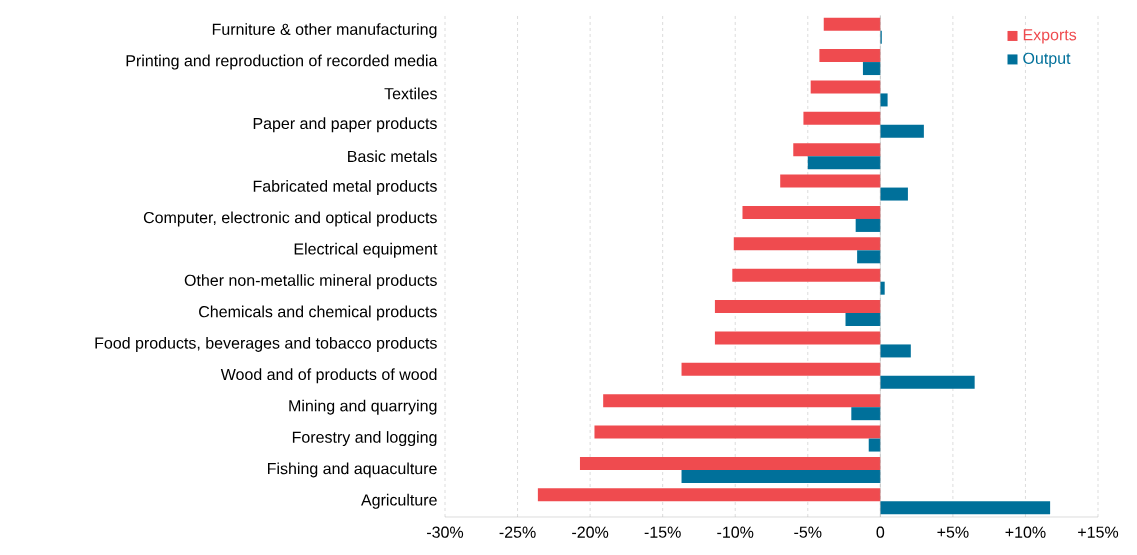 Image resolution: width=1137 pixels, height=555 pixels. What do you see at coordinates (1098, 532) in the screenshot?
I see `x-tick-label: +15%` at bounding box center [1098, 532].